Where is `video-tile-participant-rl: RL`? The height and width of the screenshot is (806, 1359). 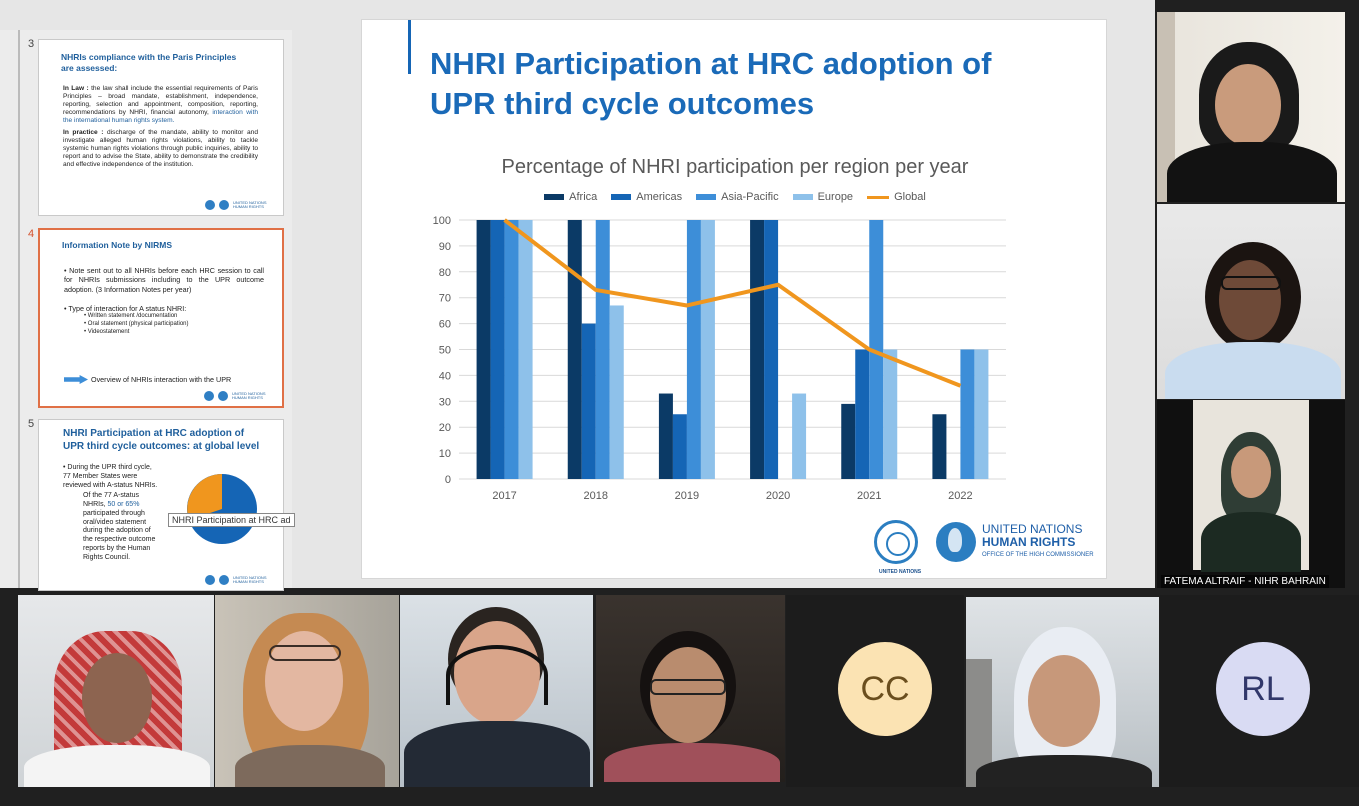
video-tile-participant-rl: RL is located at coordinates (1259, 691).